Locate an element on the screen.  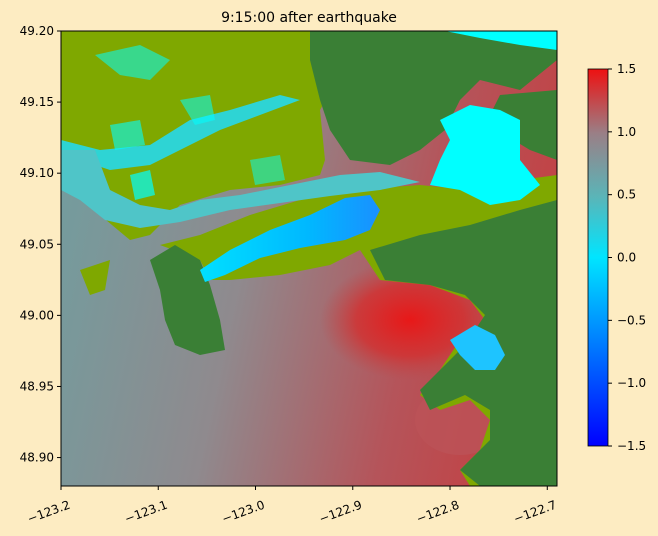
y-tick-label: 48.90 is located at coordinates (37, 458).